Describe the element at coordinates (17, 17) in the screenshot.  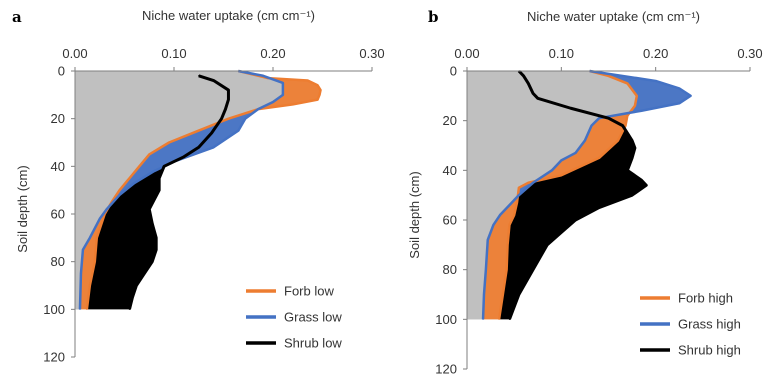
I see `panel-label: a` at that location.